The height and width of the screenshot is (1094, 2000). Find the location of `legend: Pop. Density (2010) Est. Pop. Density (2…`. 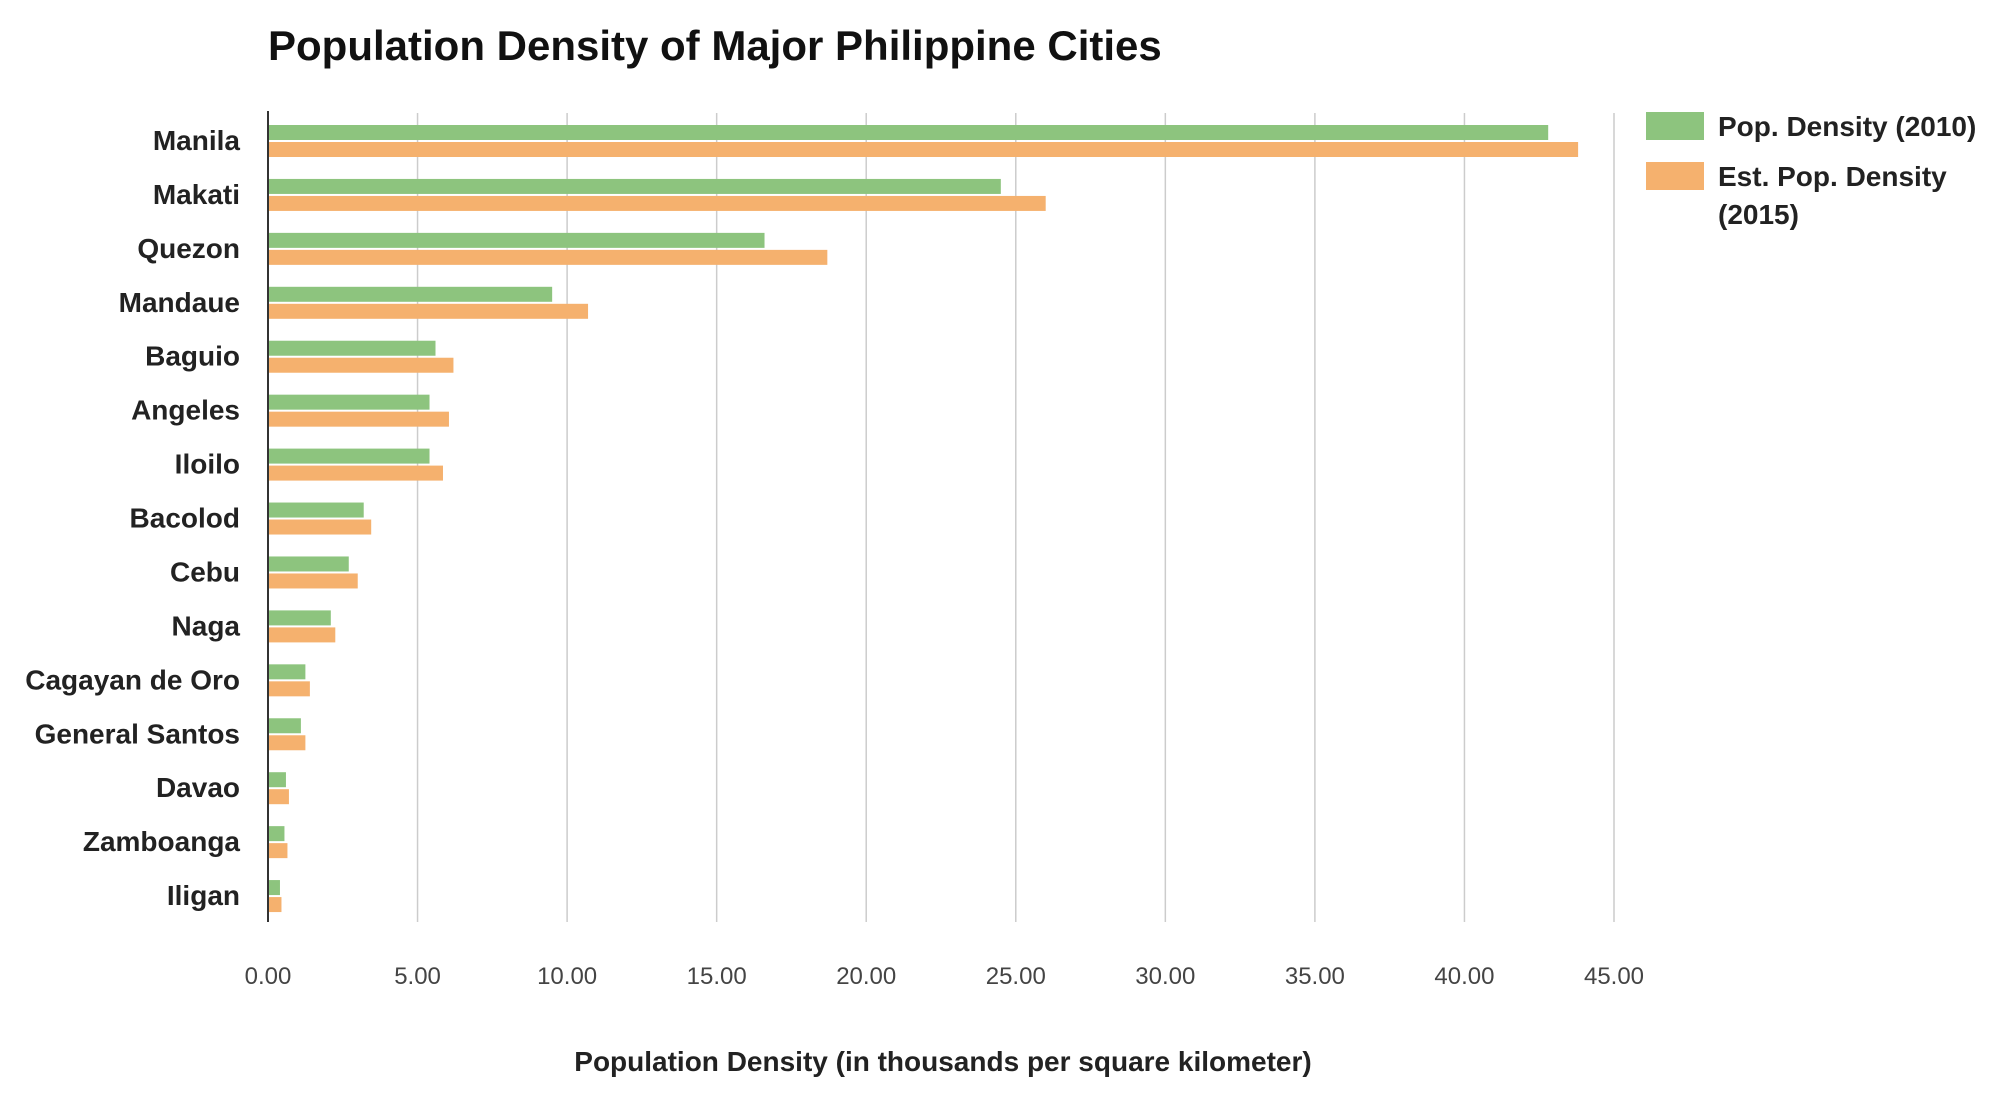

legend: Pop. Density (2010) Est. Pop. Density (2… is located at coordinates (1816, 177).